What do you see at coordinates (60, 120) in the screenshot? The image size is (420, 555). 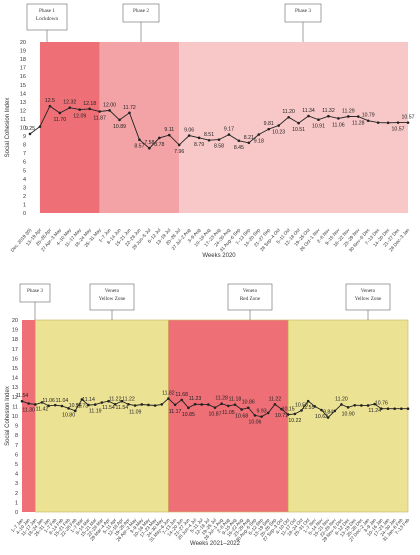 I see `data-label: 11.70` at bounding box center [60, 120].